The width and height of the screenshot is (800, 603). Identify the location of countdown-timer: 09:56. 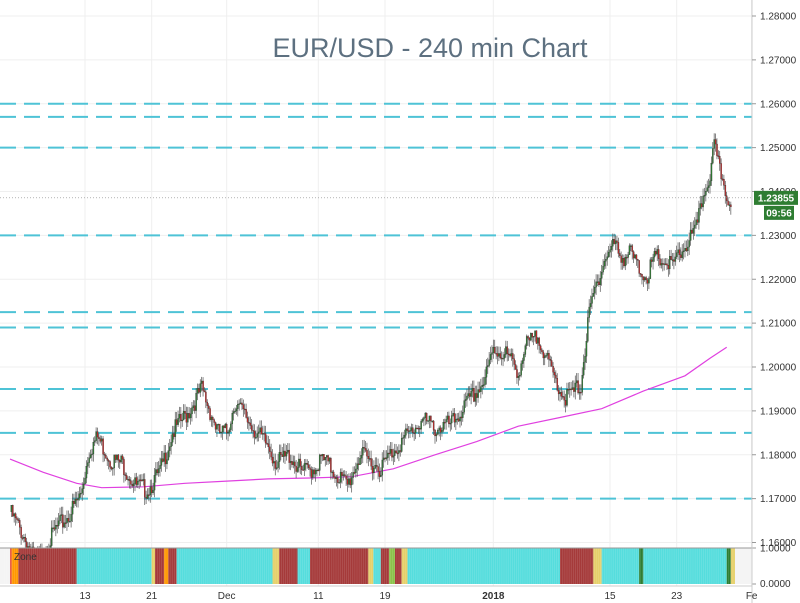
(779, 213).